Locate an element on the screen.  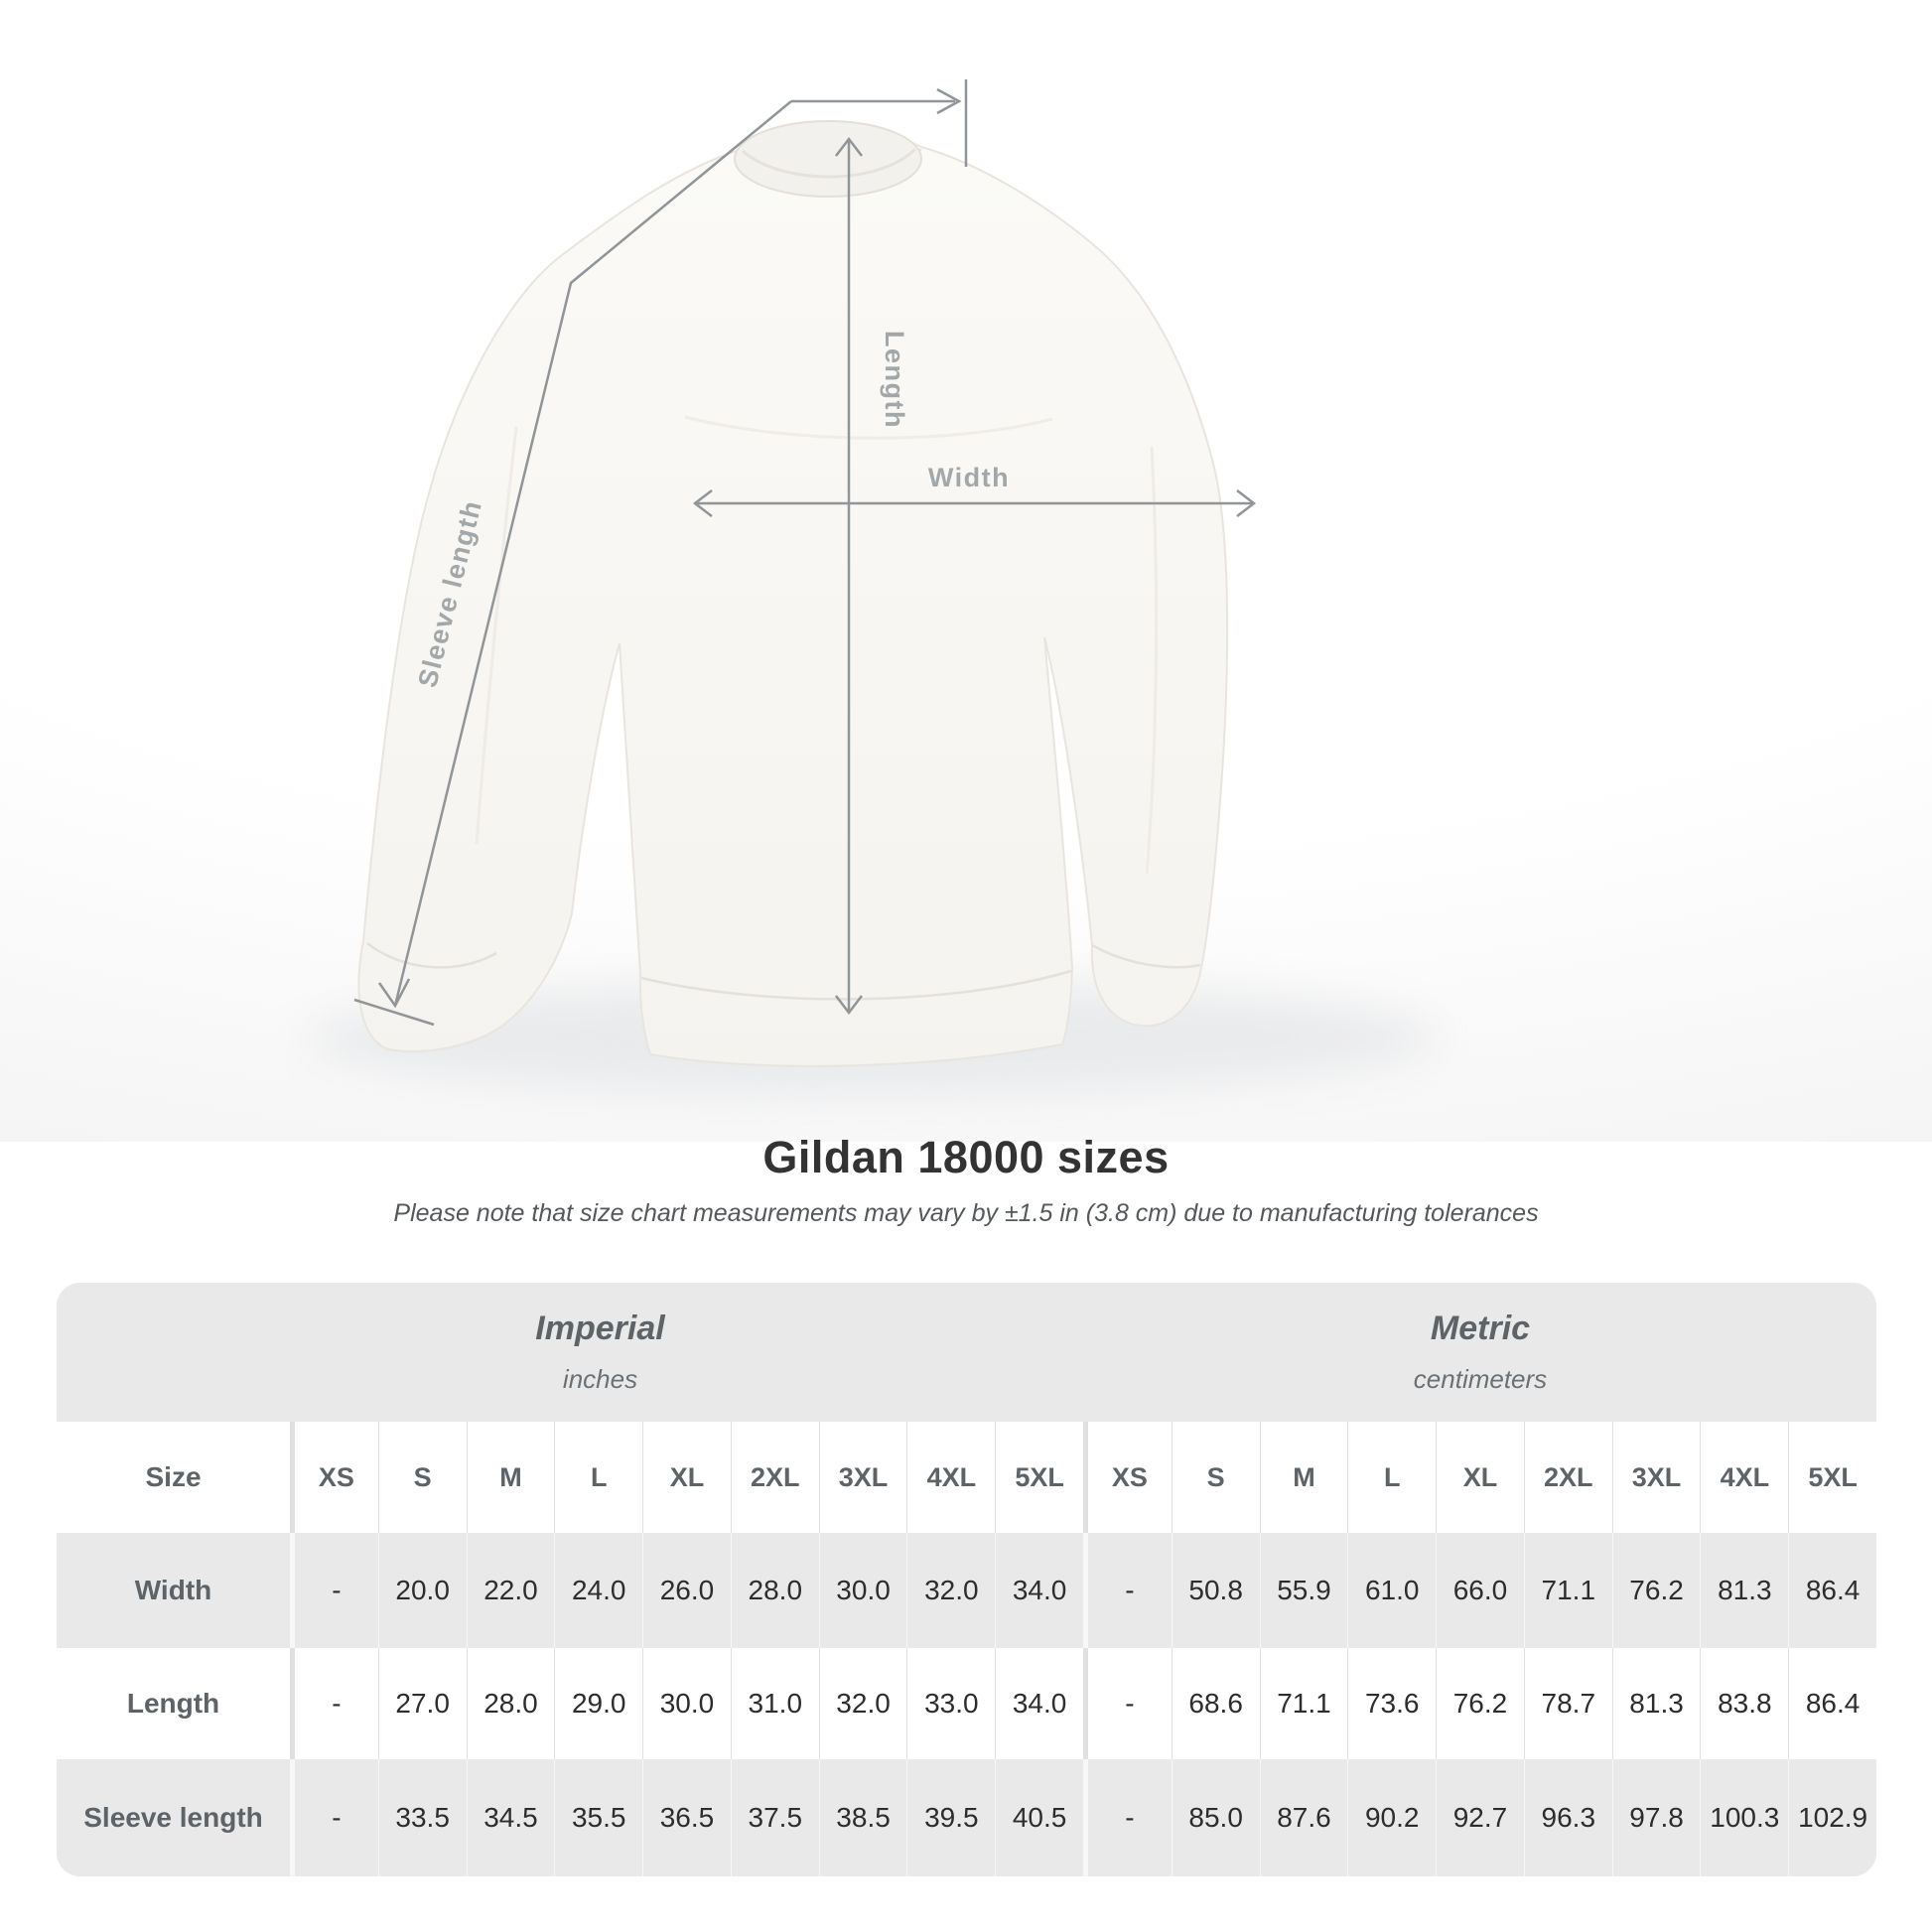
metric-group-header: Metric centimeters is located at coordinates (1480, 1353).